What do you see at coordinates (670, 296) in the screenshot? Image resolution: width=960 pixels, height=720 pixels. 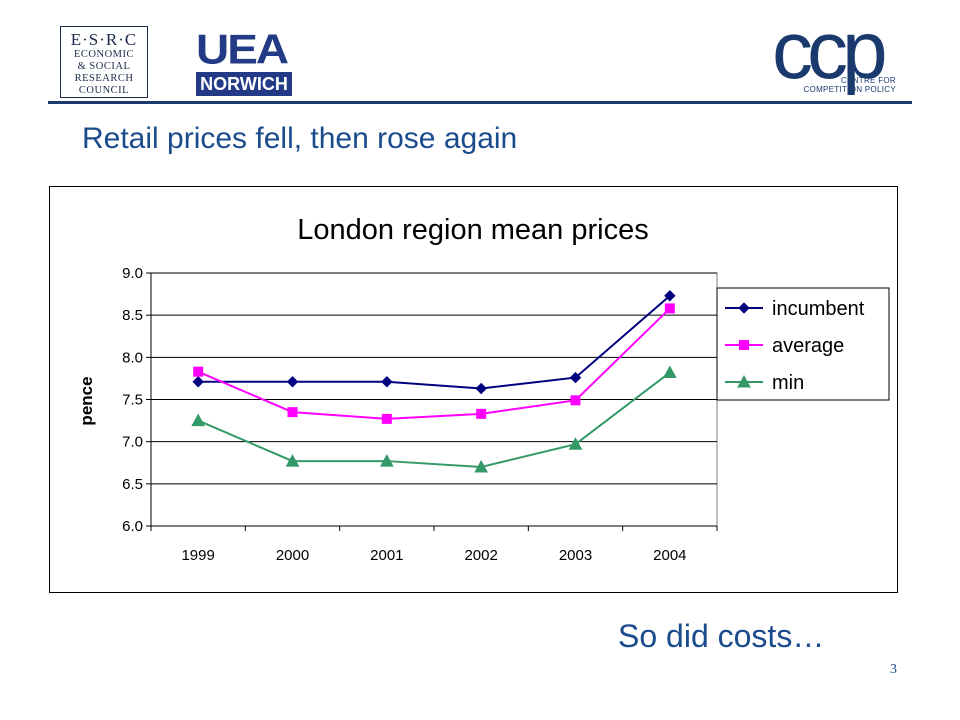 I see `data-point-incumbent-2004` at bounding box center [670, 296].